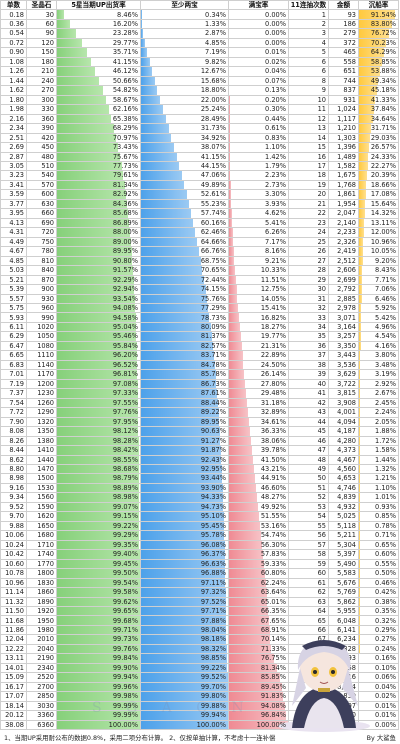  I want to click on cell-cost: 4,653, so click(343, 478).